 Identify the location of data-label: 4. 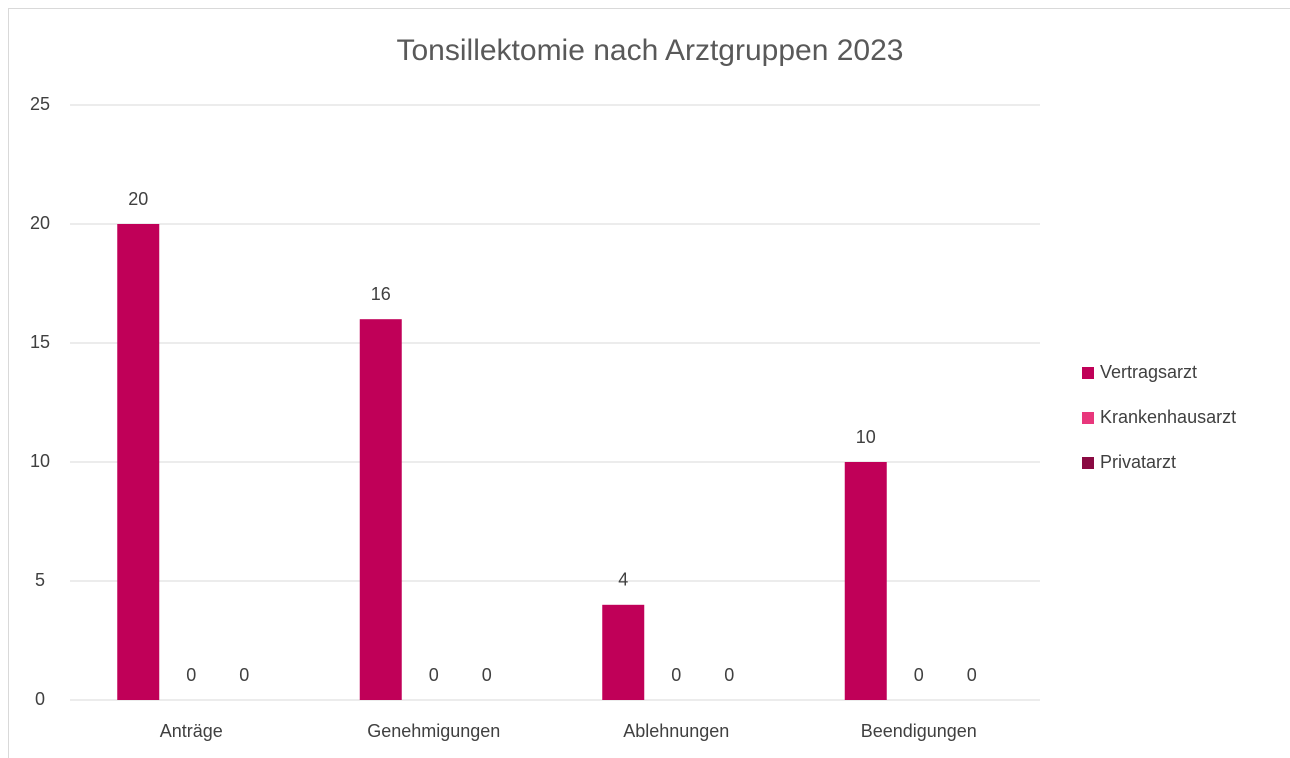
(623, 580).